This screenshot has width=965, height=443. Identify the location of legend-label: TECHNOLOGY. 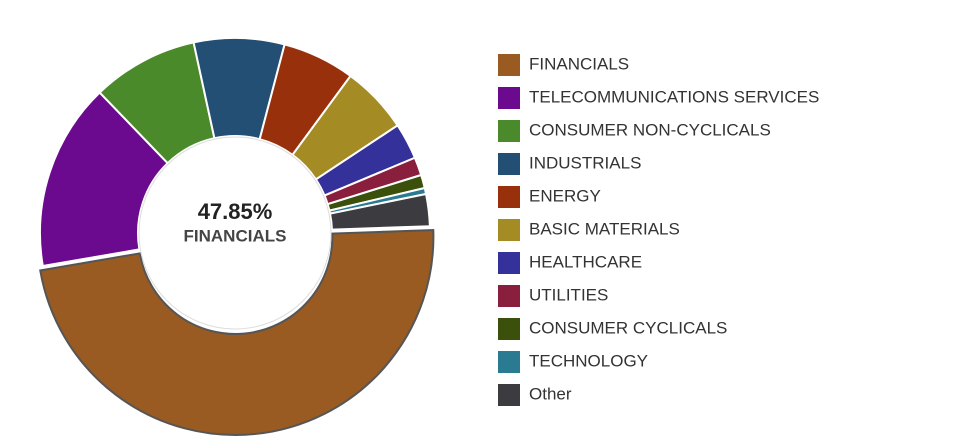
(588, 360).